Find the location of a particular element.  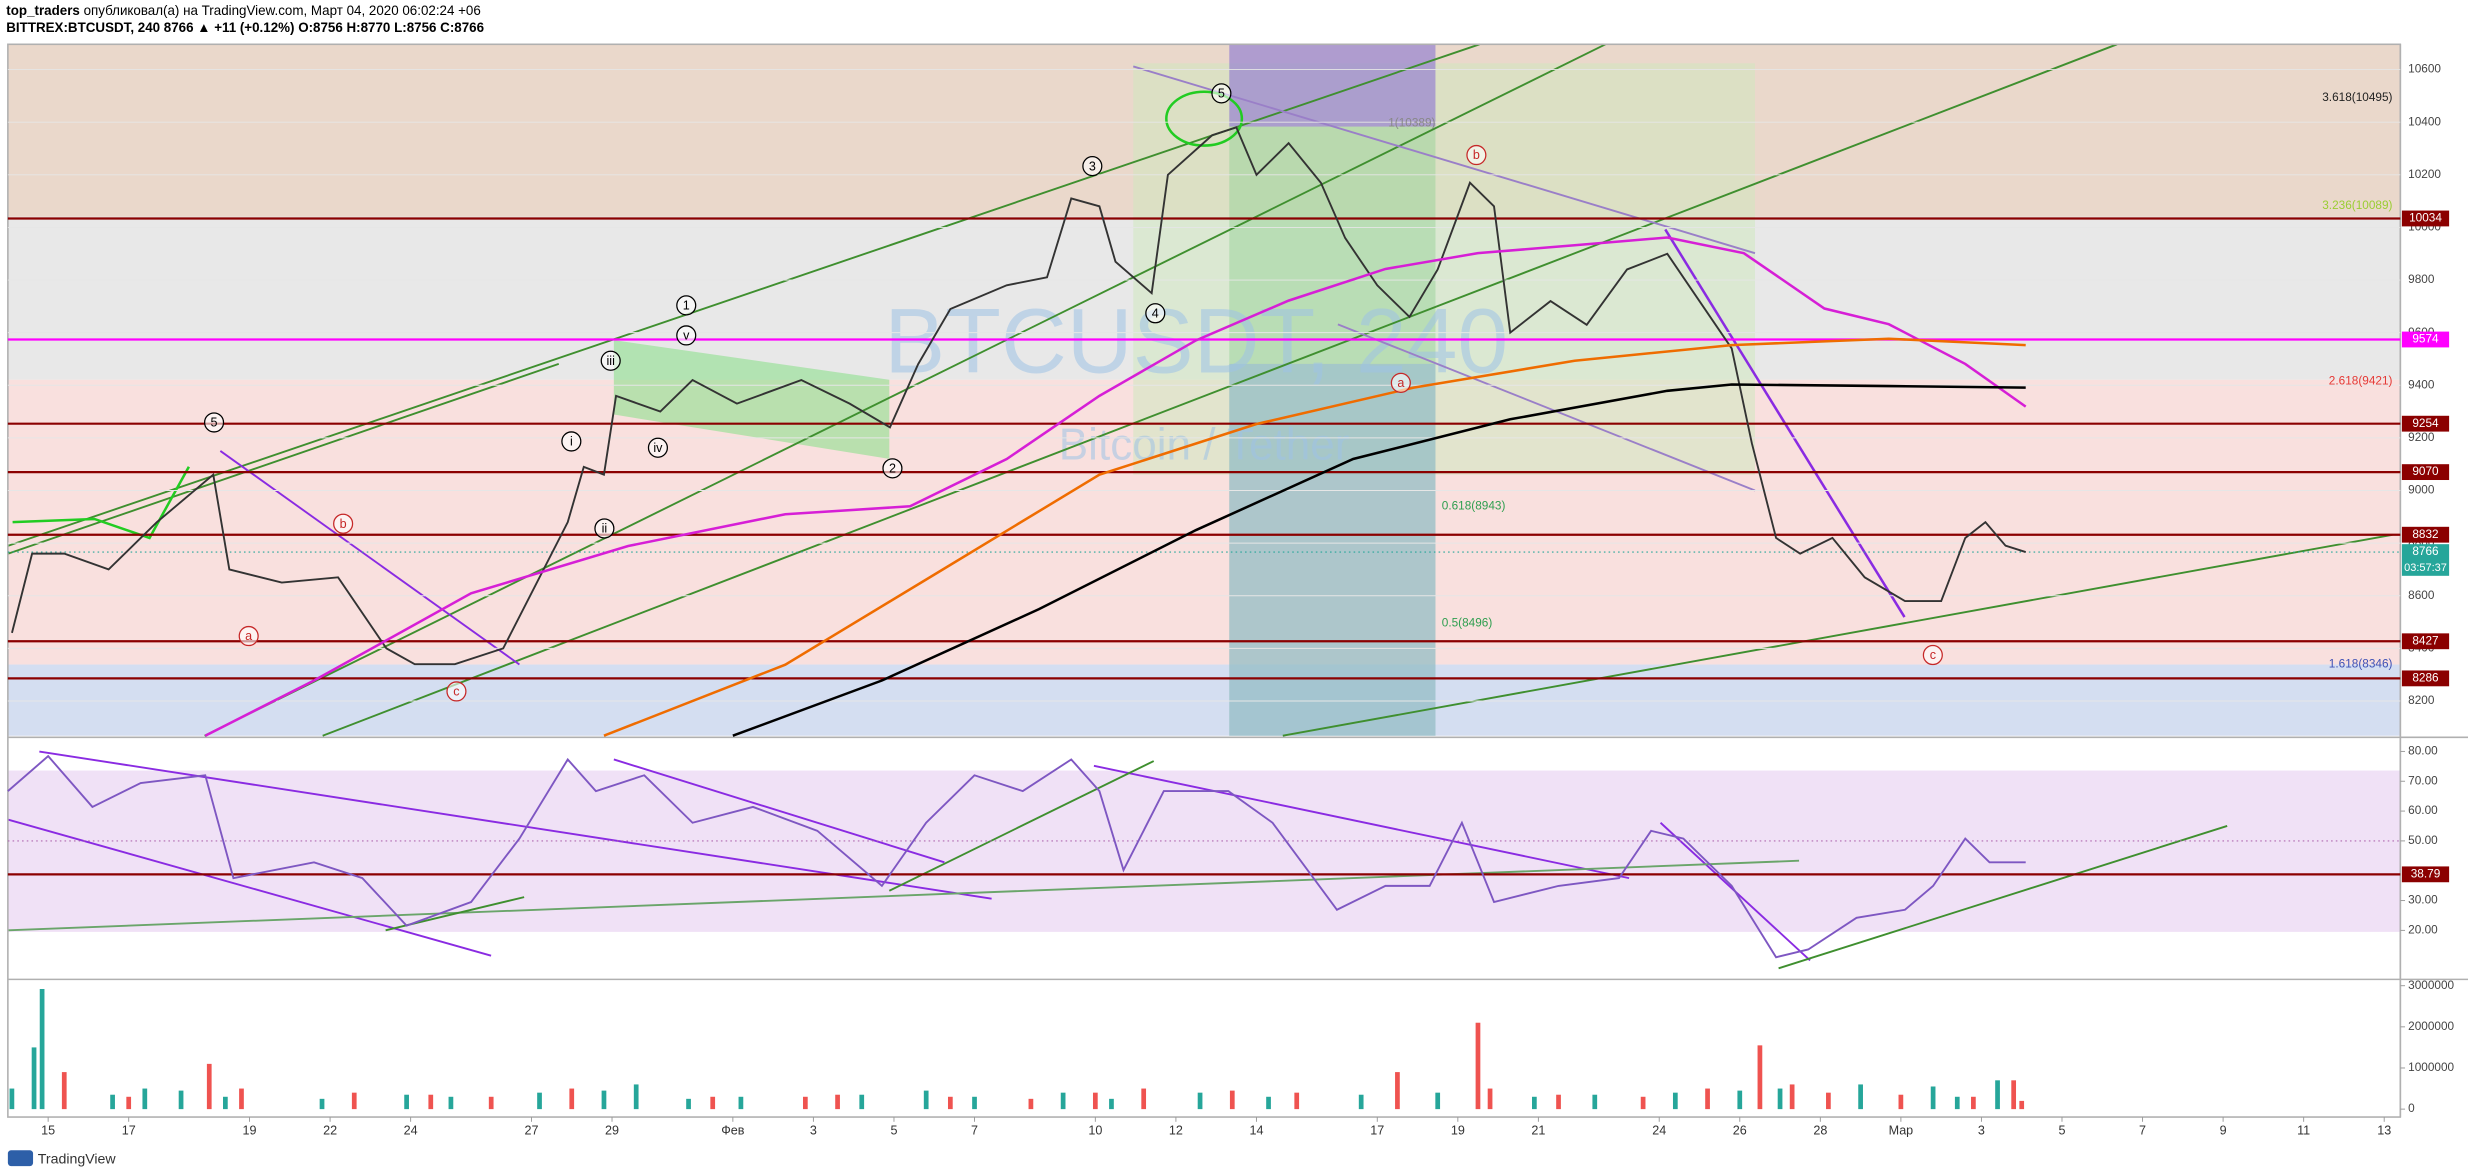

wave-label: a is located at coordinates (1401, 383).